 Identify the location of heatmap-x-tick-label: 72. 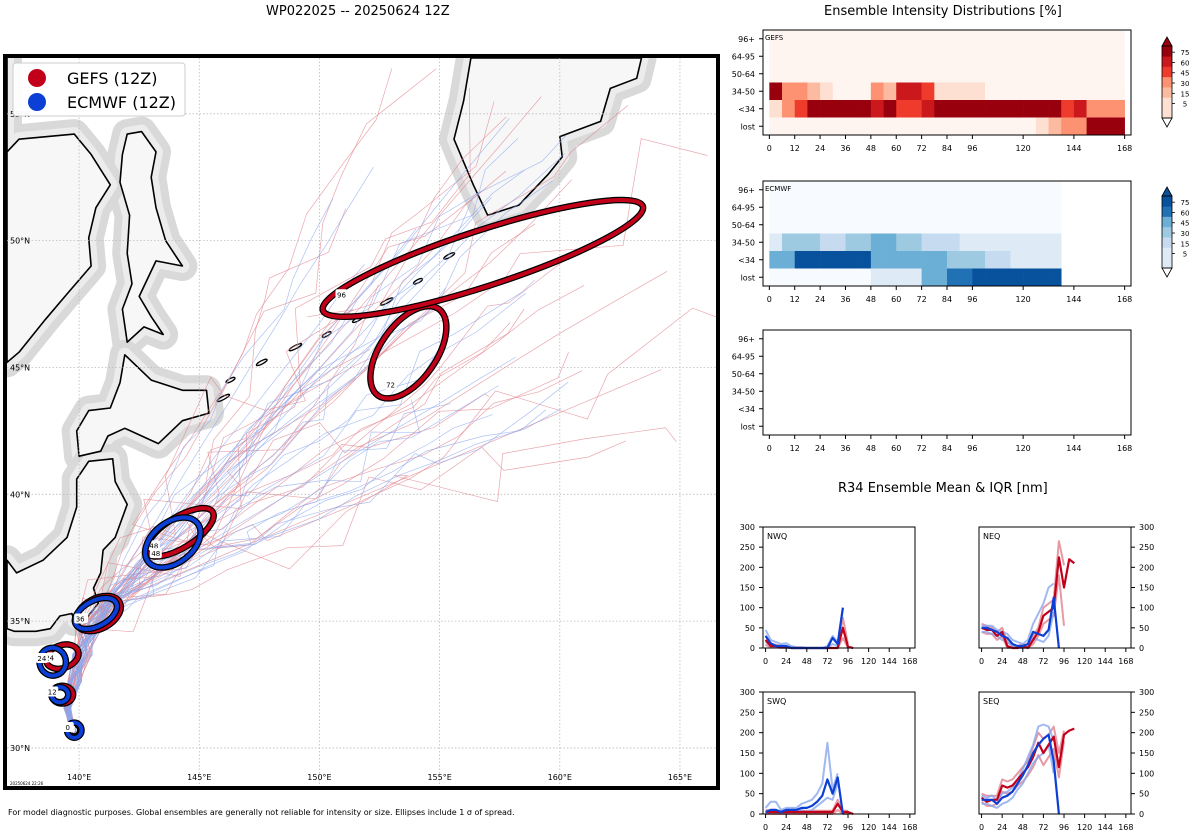
(922, 148).